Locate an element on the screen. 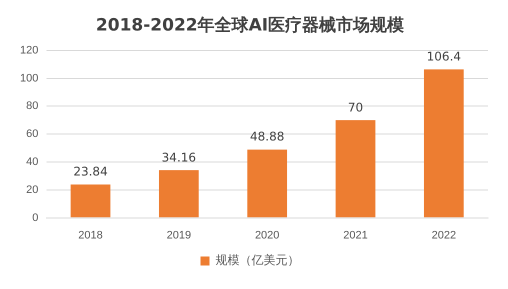  data-label: 70 is located at coordinates (356, 107).